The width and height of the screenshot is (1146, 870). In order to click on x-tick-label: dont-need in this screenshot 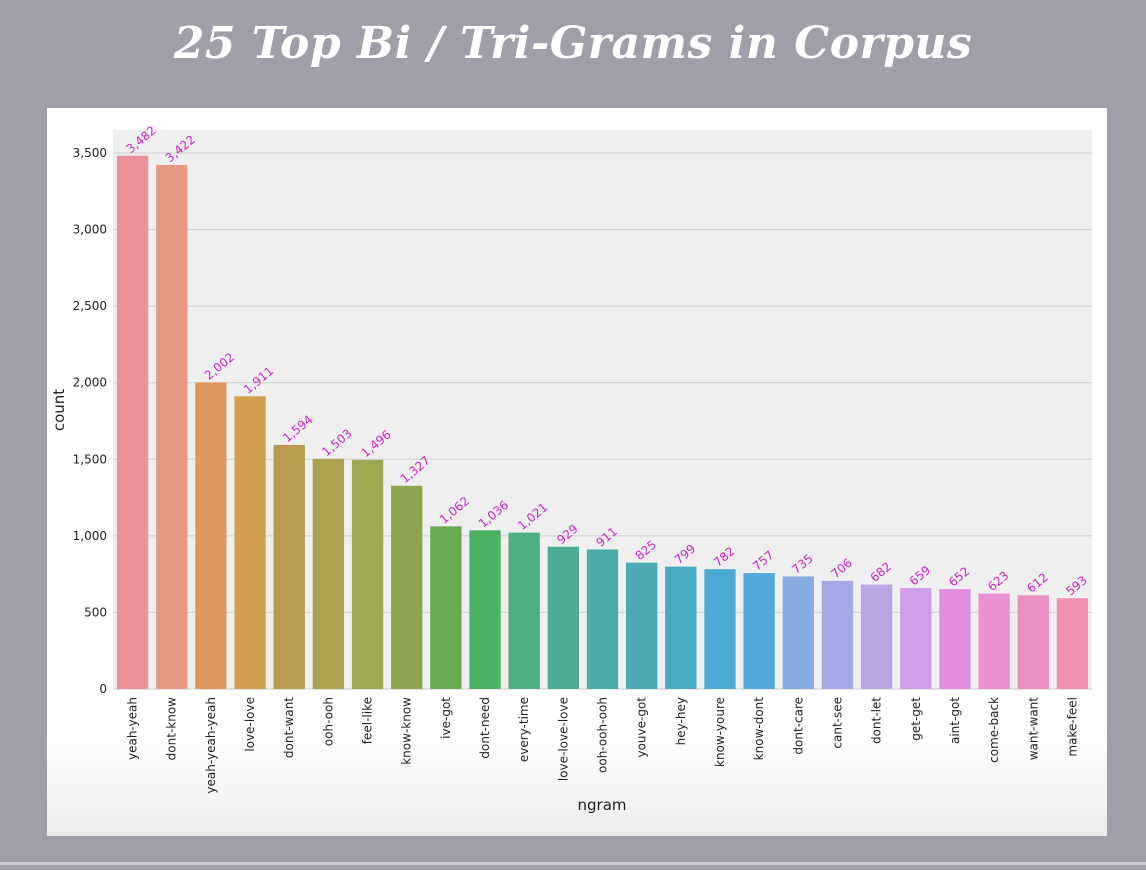, I will do `click(485, 728)`.